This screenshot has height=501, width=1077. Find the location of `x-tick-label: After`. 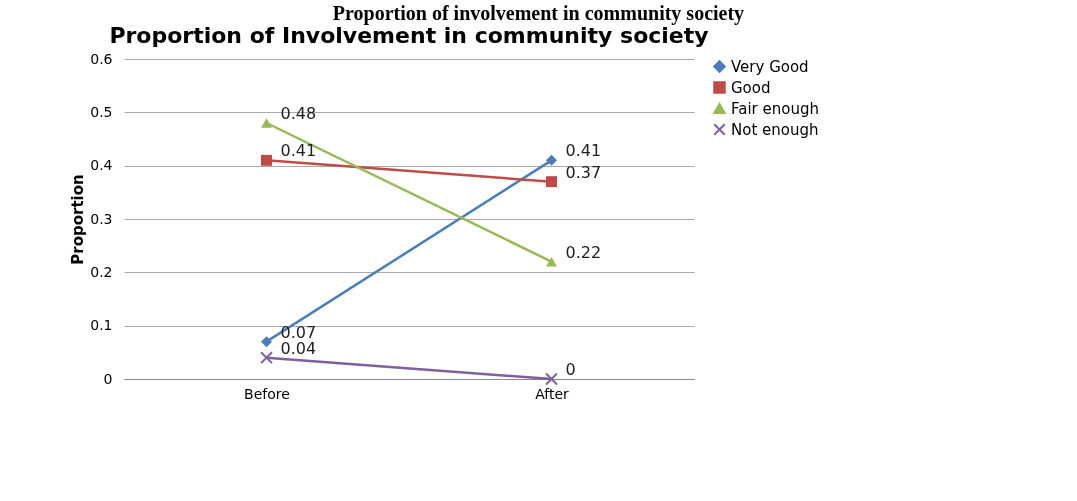

x-tick-label: After is located at coordinates (552, 393).